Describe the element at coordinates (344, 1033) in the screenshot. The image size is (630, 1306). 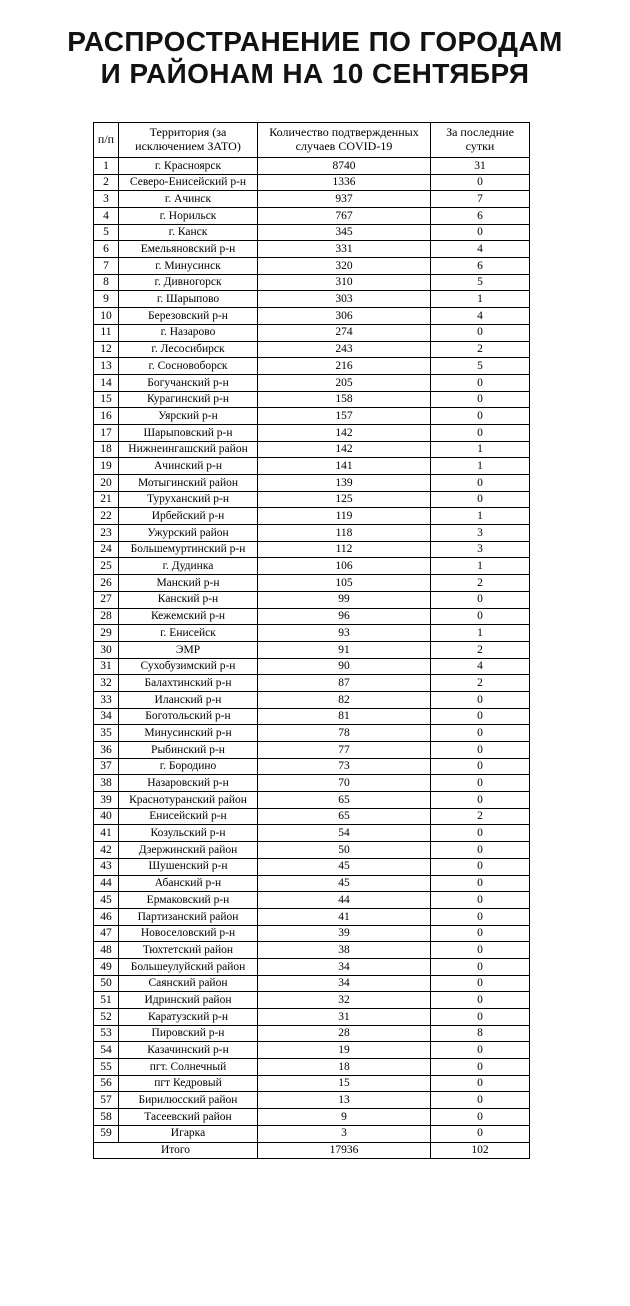
I see `confirmed-cell: 28` at that location.